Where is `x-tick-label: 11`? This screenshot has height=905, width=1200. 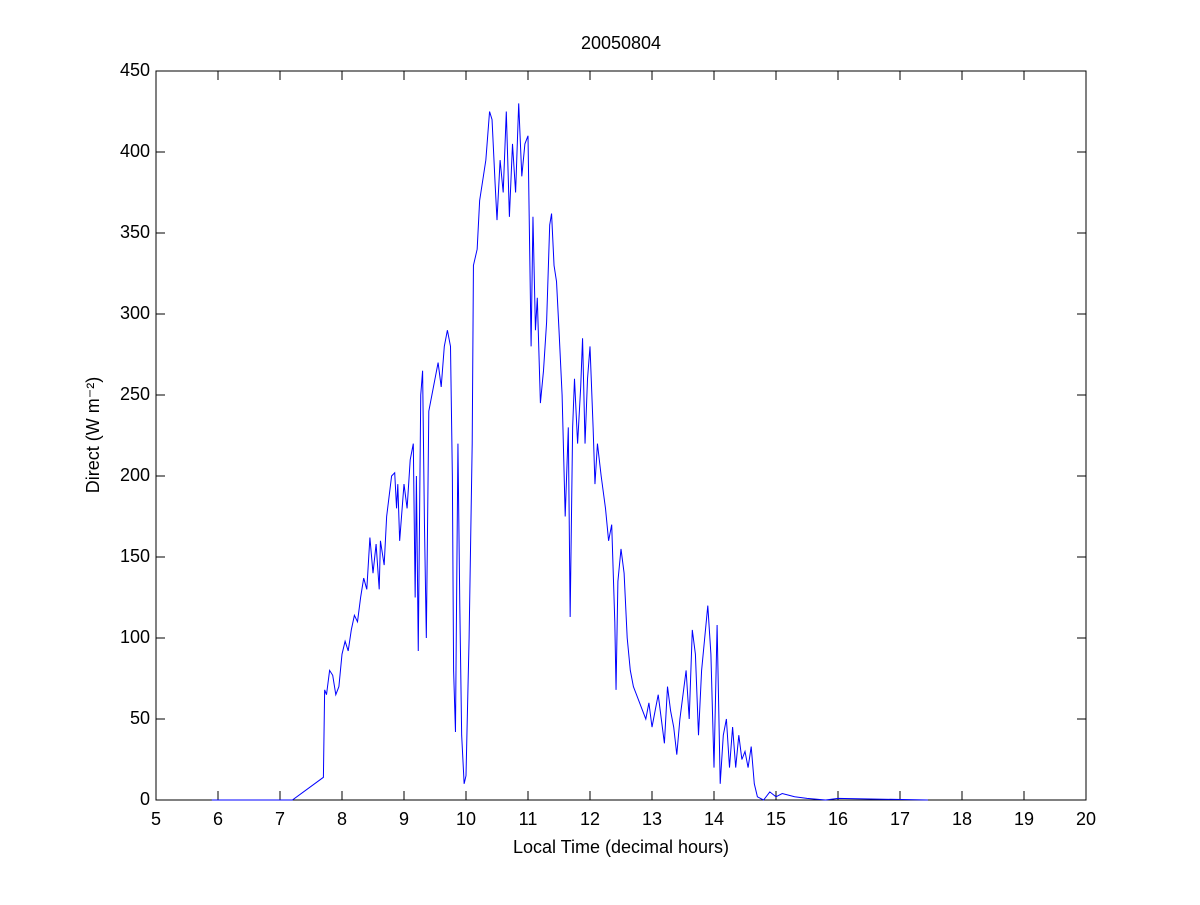
x-tick-label: 11 is located at coordinates (528, 819).